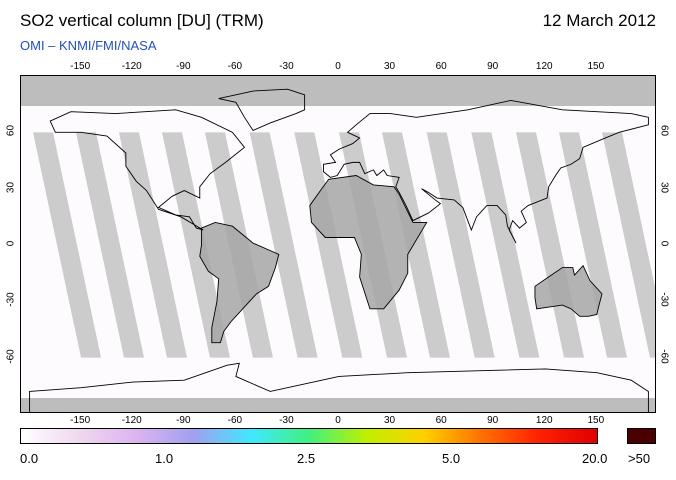 Image resolution: width=676 pixels, height=480 pixels. Describe the element at coordinates (390, 66) in the screenshot. I see `tick-top-label: 30` at that location.